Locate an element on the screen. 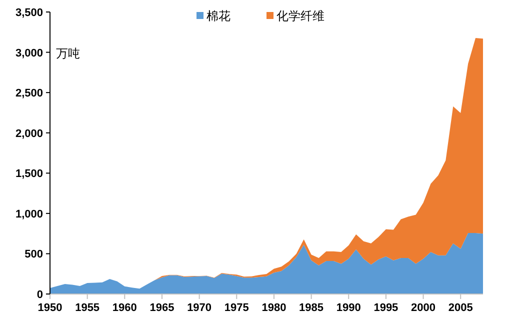  x-tick-label: 1960 is located at coordinates (124, 308).